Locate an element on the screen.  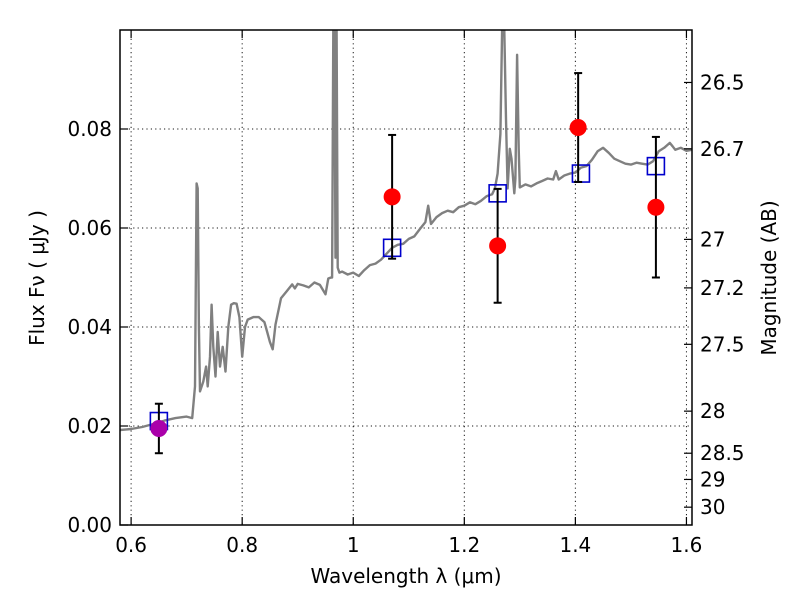
y-axis-right-label: Magnitude (AB) is located at coordinates (769, 277).